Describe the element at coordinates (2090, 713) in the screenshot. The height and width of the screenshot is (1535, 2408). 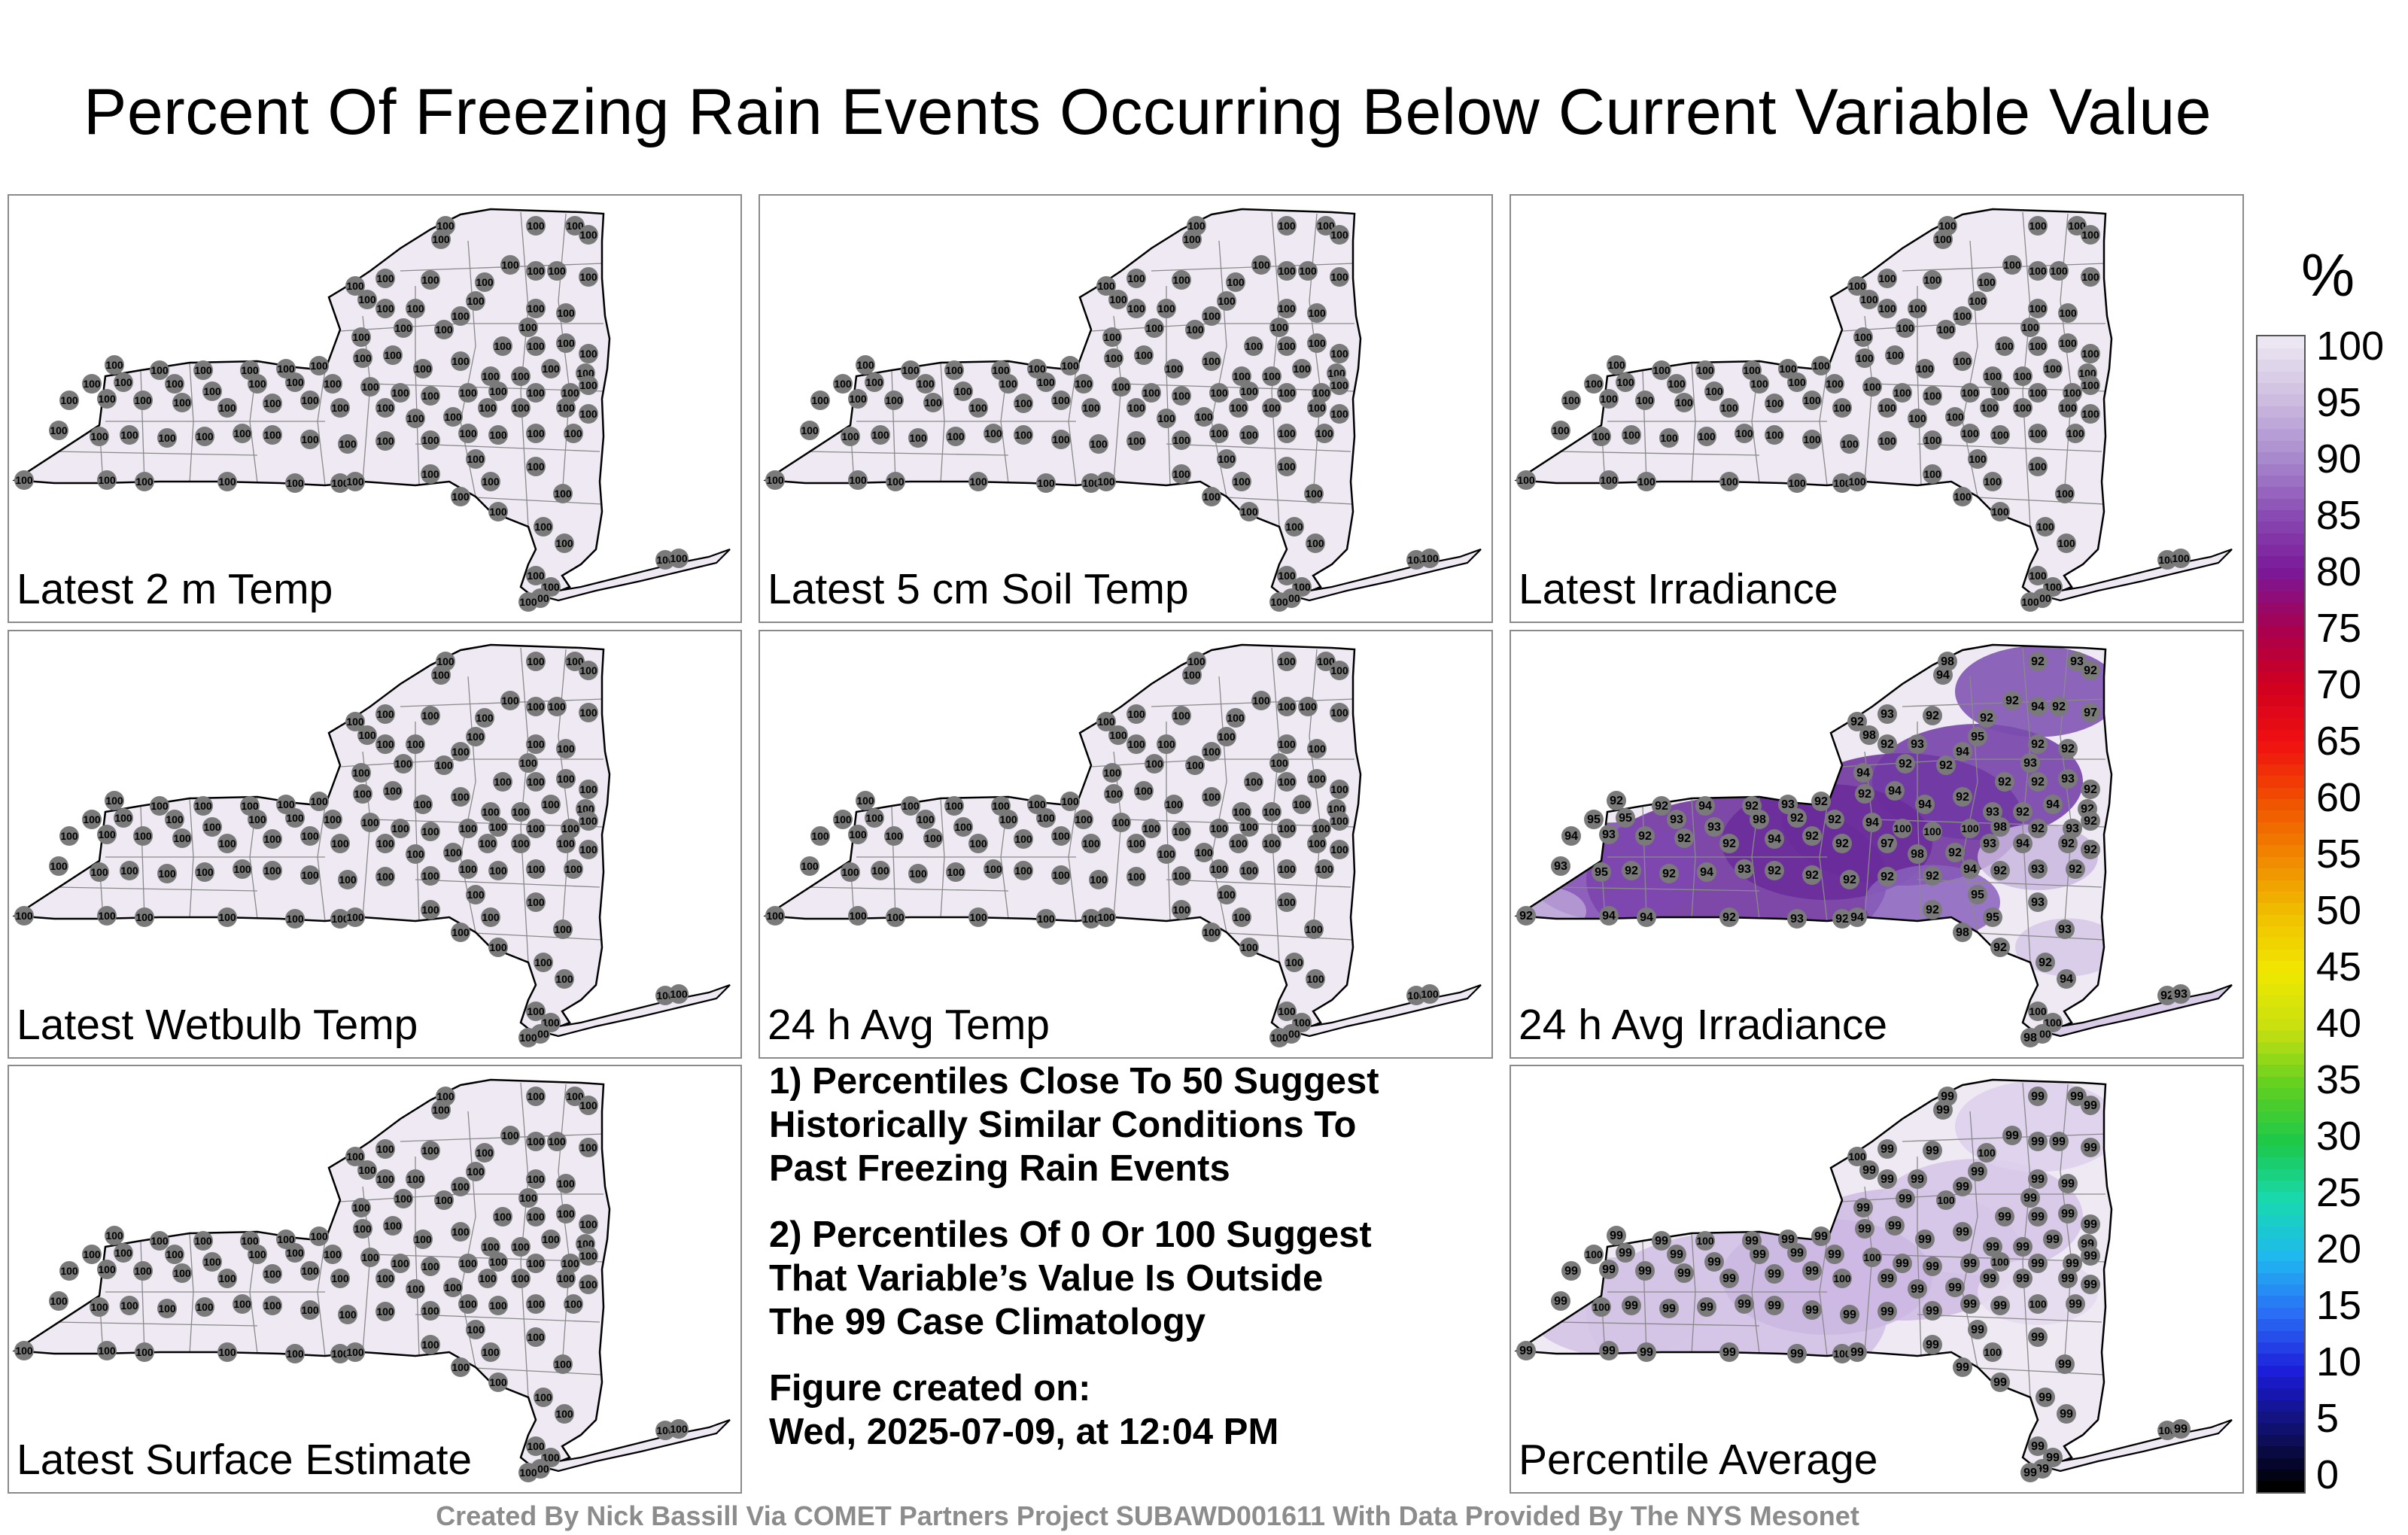
I see `station-value-label: 97` at that location.